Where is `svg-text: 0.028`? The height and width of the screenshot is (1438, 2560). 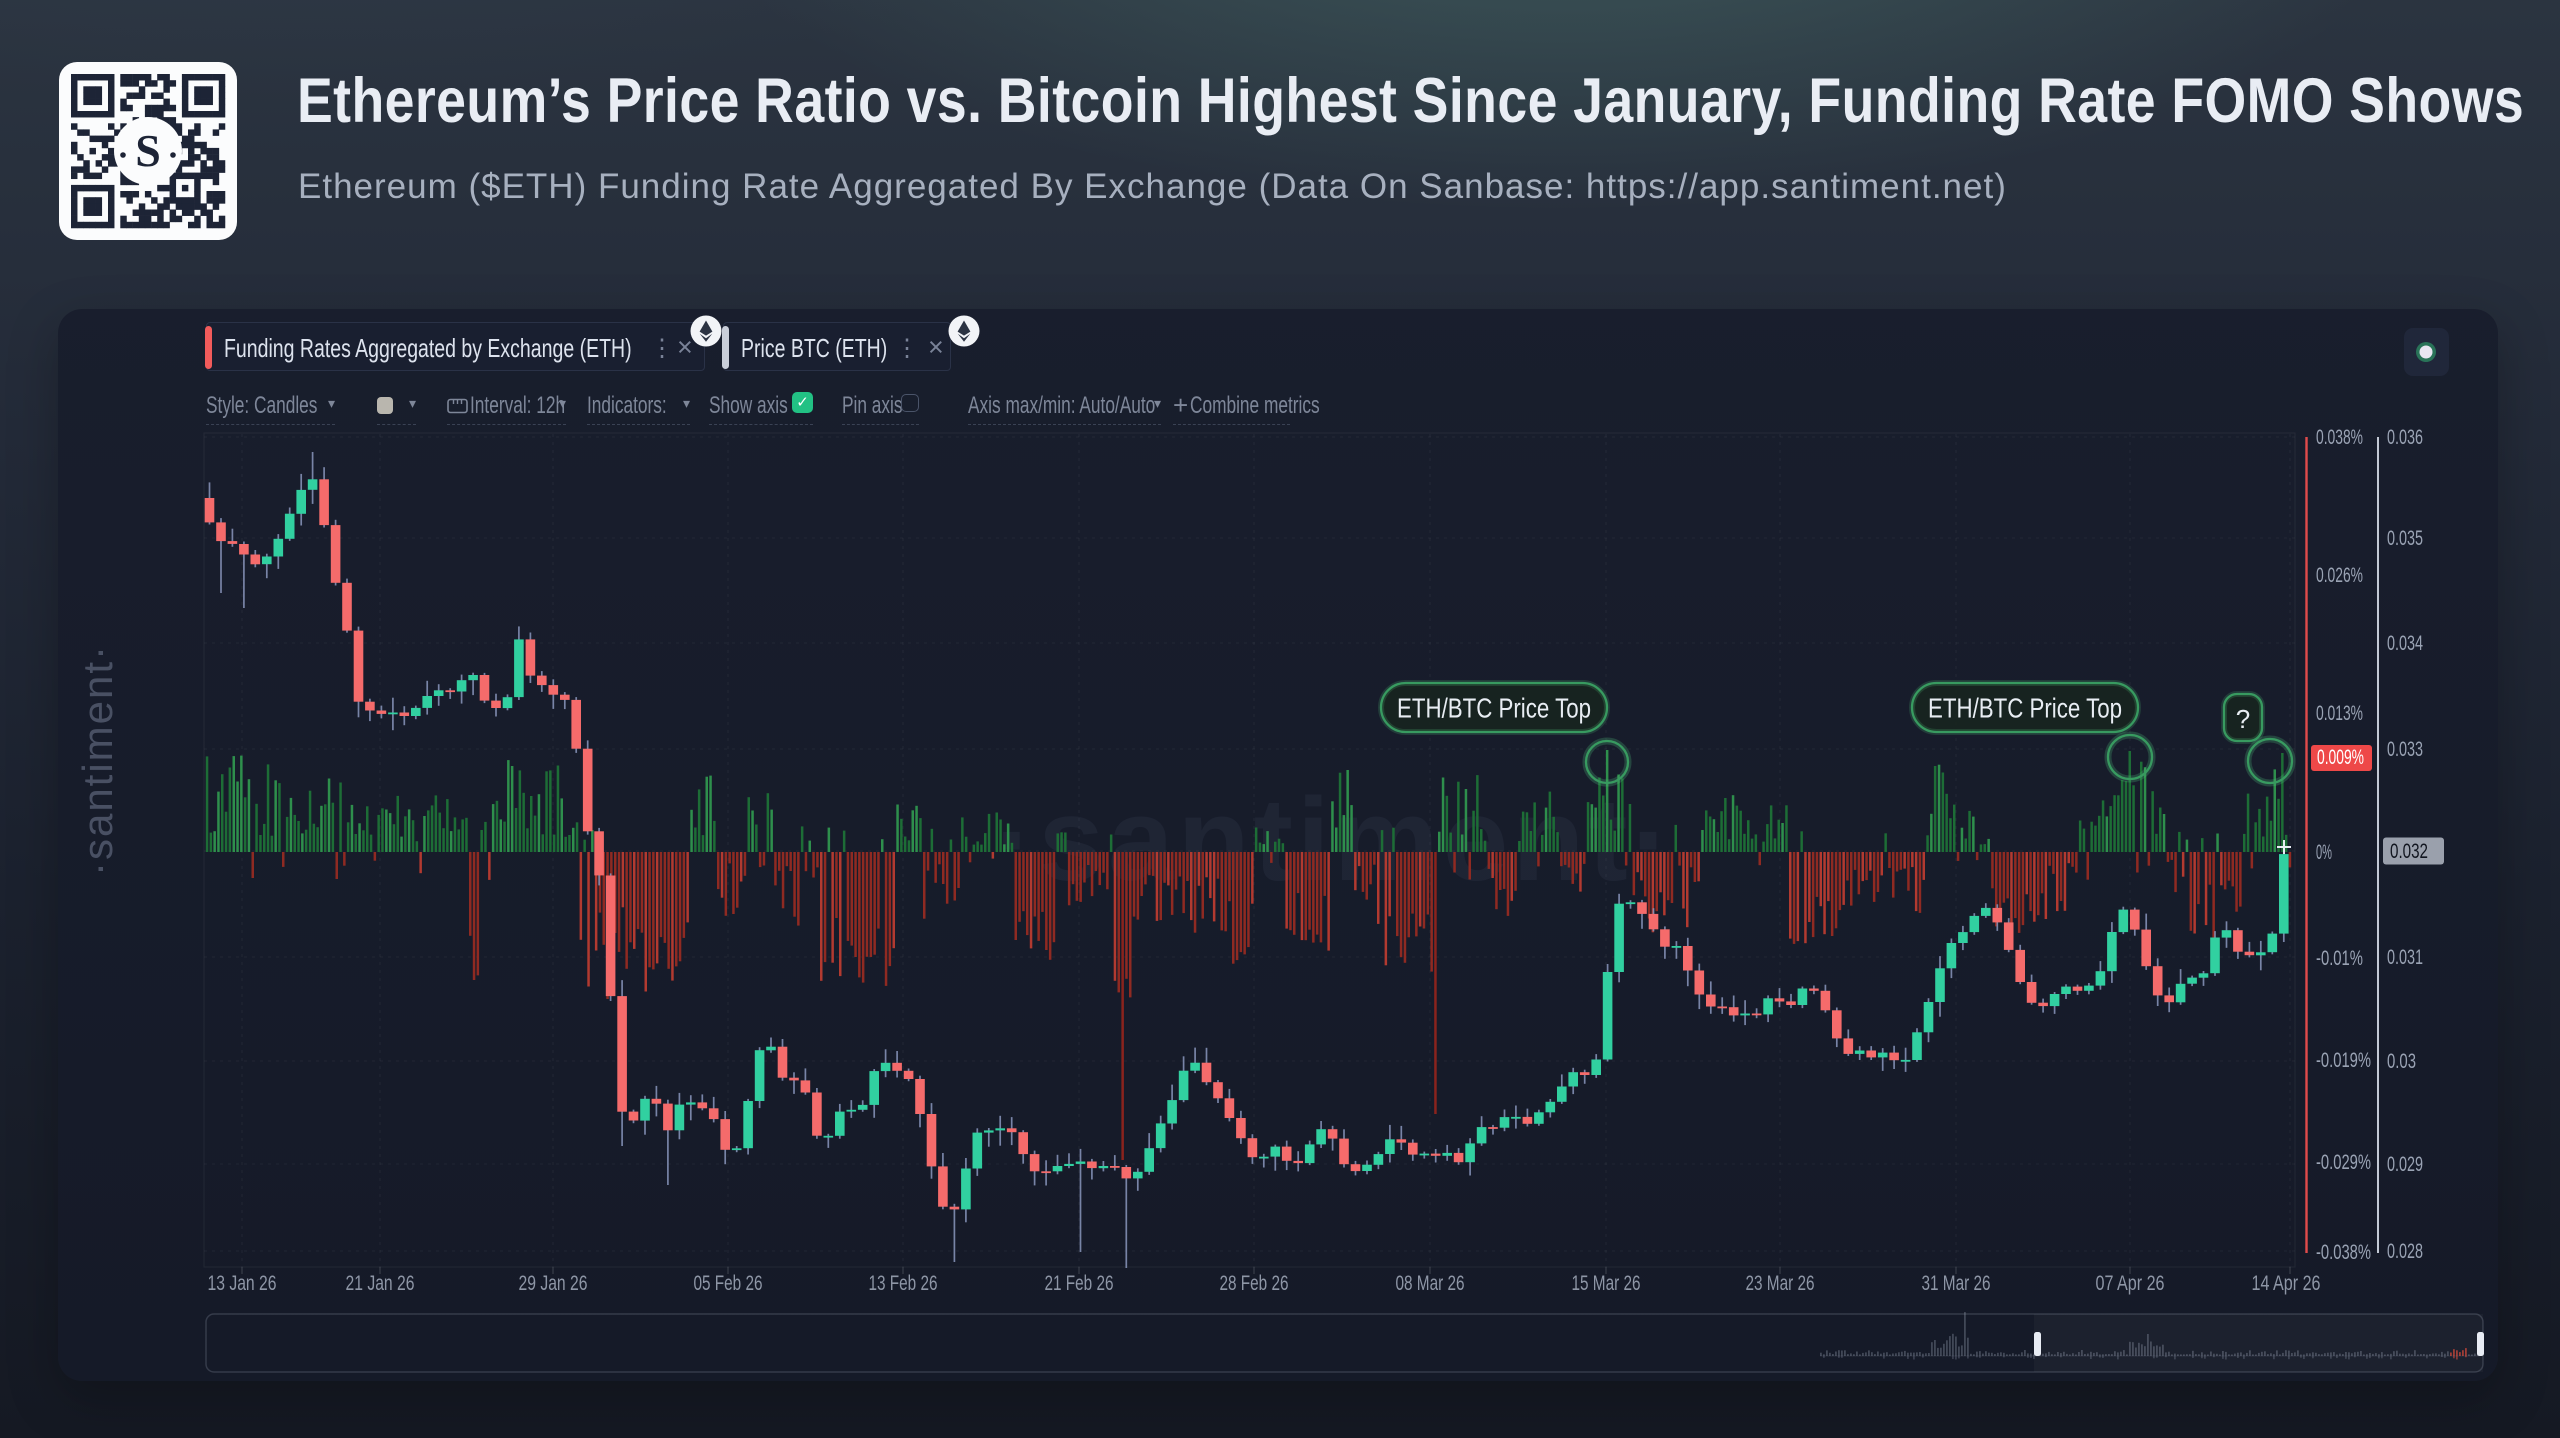
svg-text: 0.028 is located at coordinates (2405, 1251).